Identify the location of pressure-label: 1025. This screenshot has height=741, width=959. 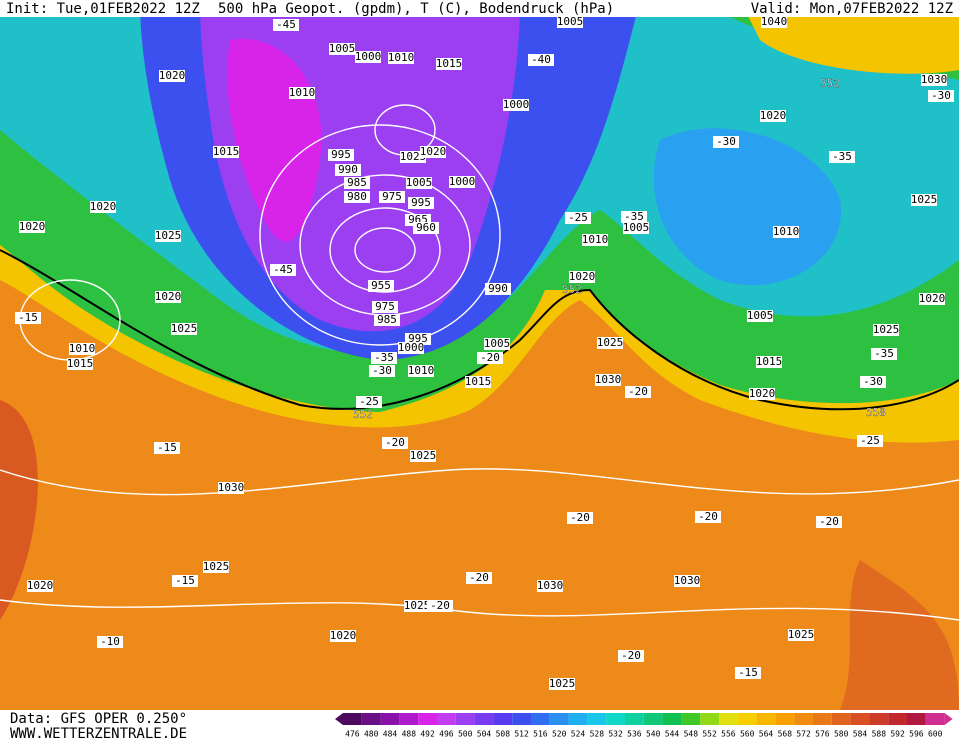
(801, 634).